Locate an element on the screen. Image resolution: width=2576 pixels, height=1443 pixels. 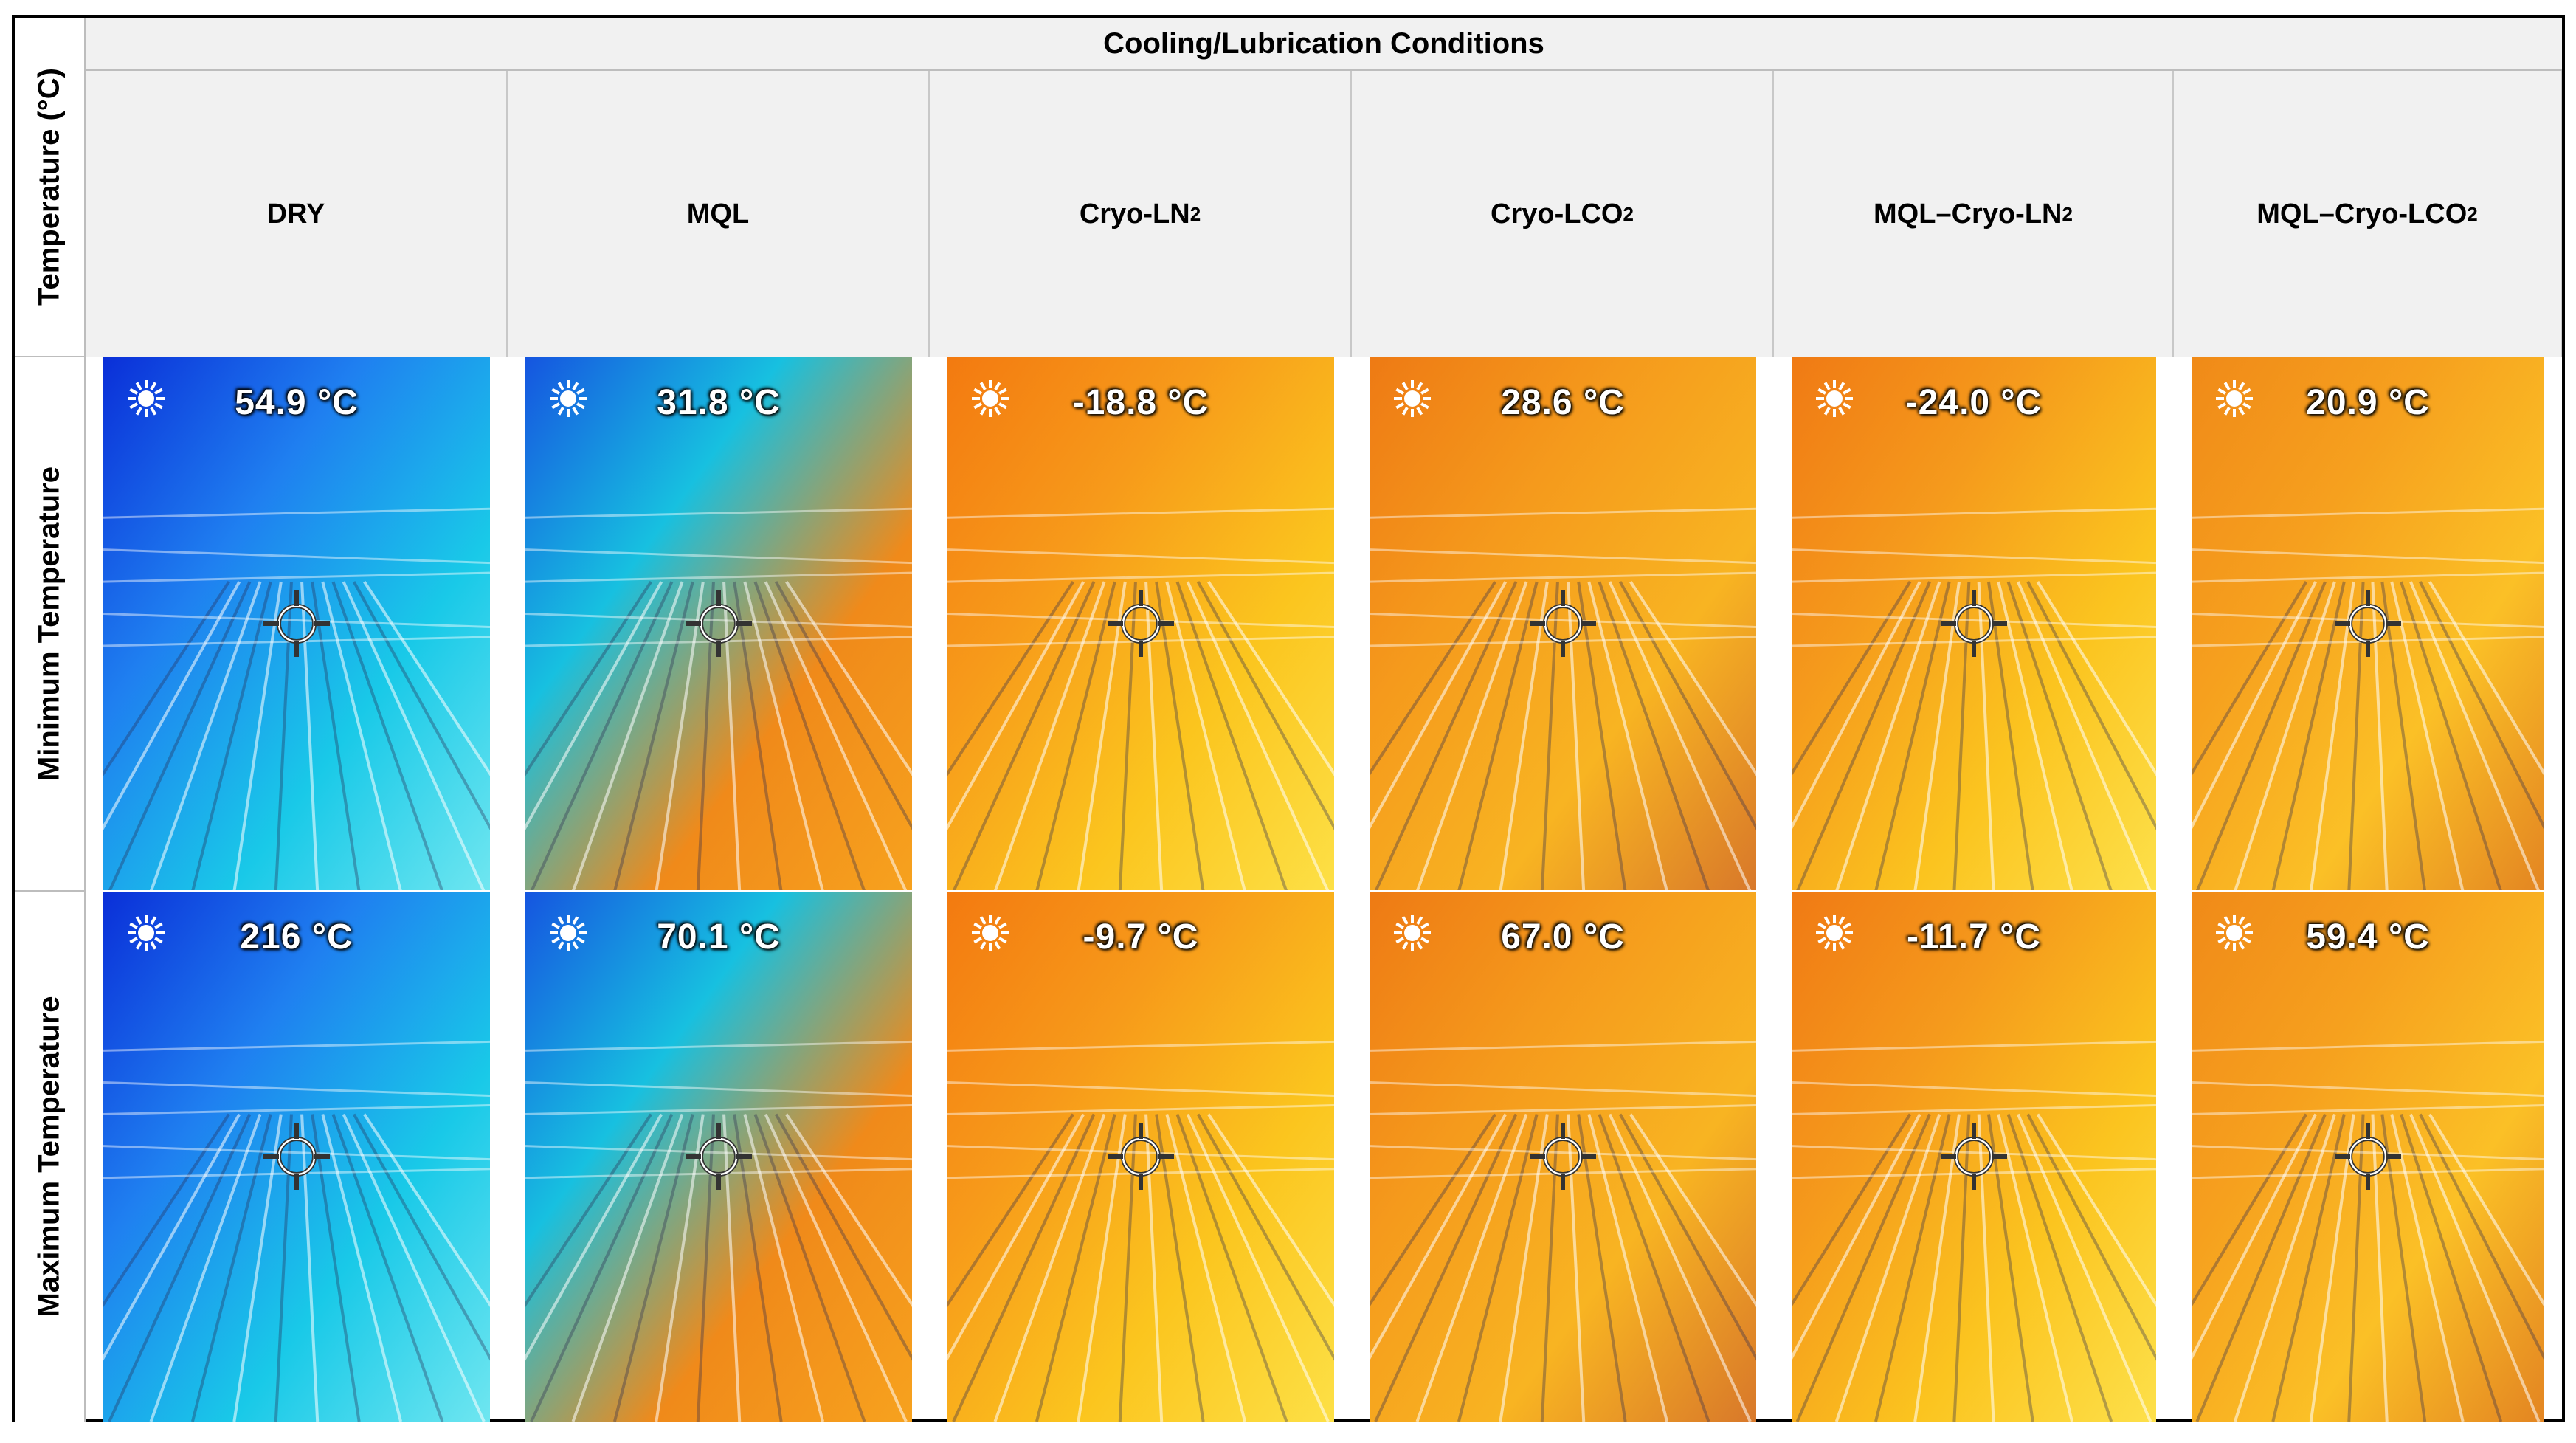
thermal-image: 216 °C is located at coordinates (296, 1157).